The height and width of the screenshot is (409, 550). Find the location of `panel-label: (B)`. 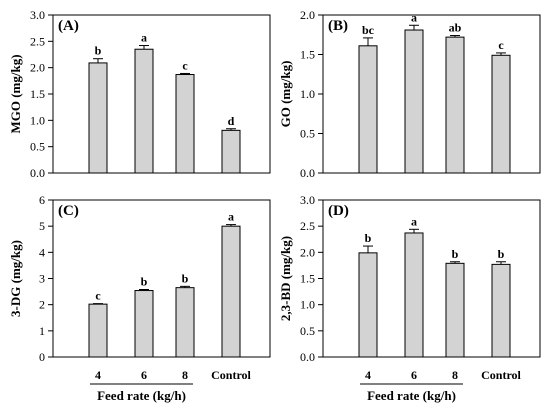

panel-label: (B) is located at coordinates (338, 26).